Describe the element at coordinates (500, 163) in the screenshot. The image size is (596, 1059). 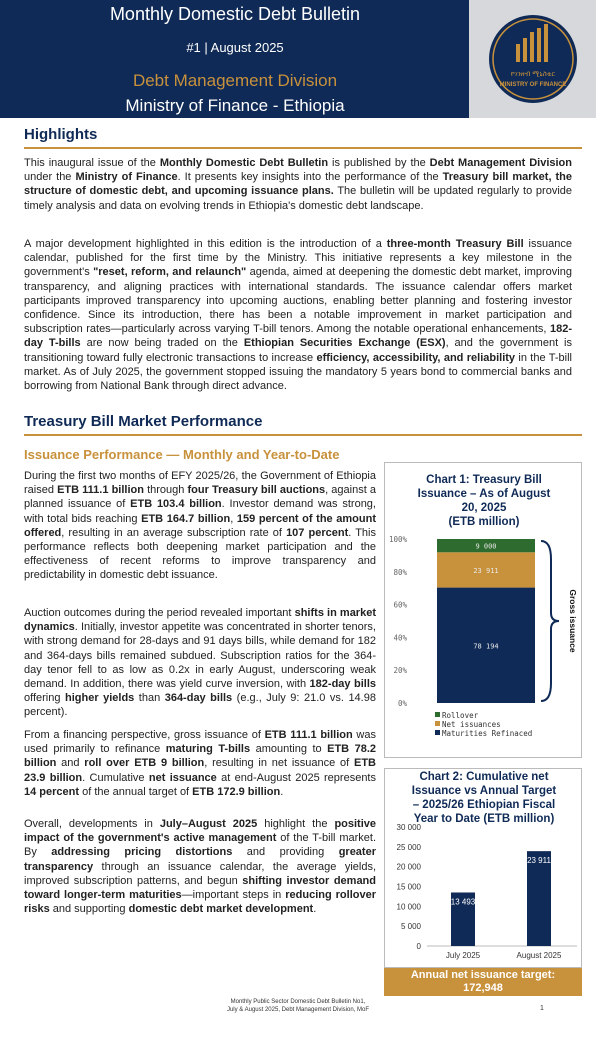
I see `text-run: Debt Management Division` at that location.